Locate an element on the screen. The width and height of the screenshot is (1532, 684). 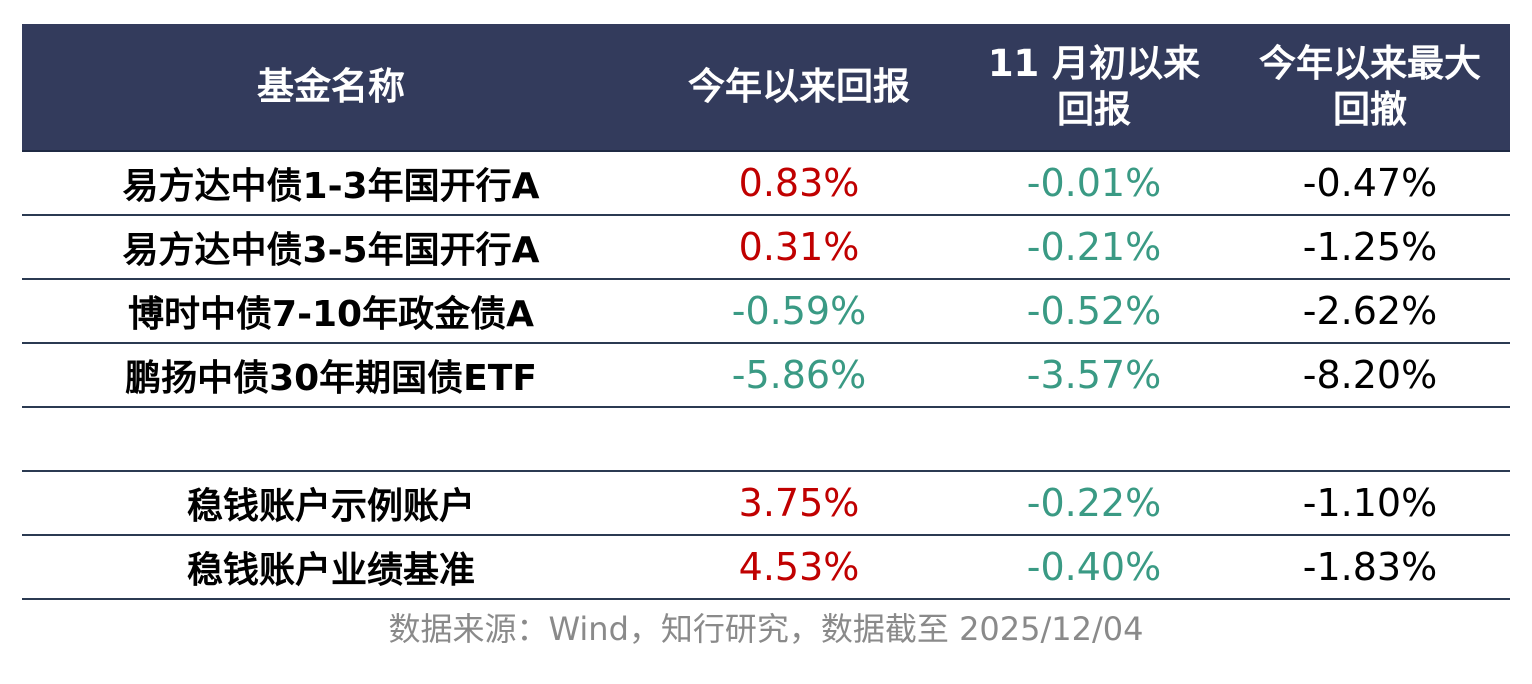
spacer-row is located at coordinates (766, 439).